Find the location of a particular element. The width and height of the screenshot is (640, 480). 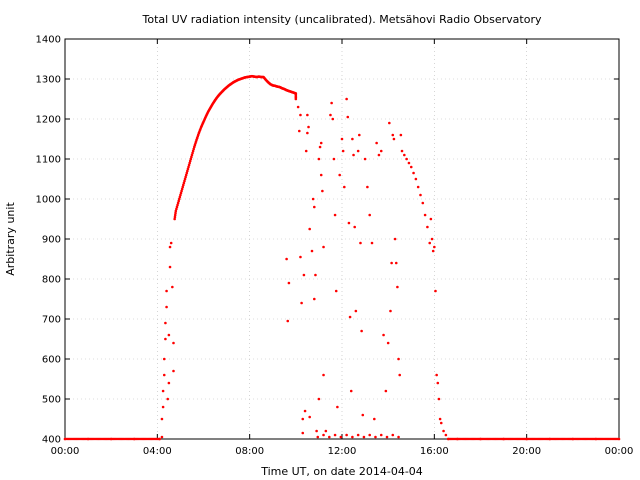

x-tick-label: 04:00 is located at coordinates (157, 451).